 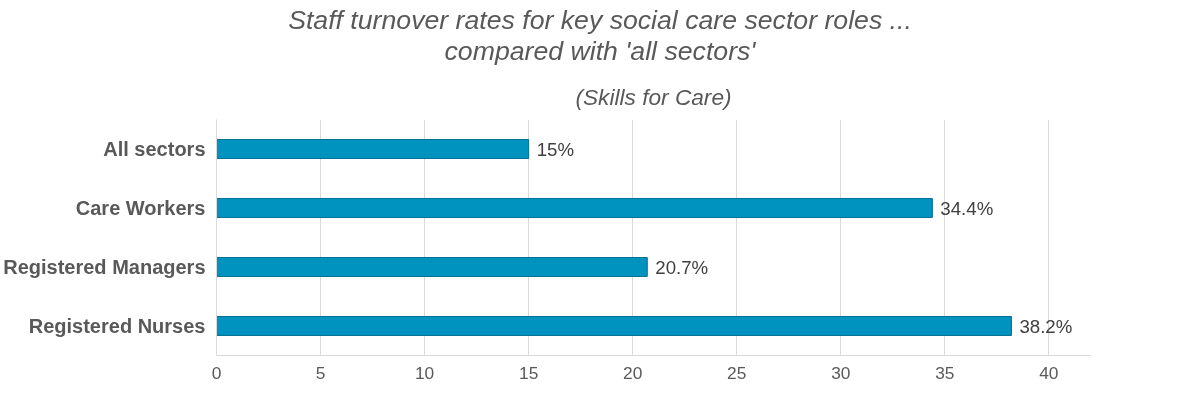 I want to click on data-label: 20.7%, so click(x=682, y=268).